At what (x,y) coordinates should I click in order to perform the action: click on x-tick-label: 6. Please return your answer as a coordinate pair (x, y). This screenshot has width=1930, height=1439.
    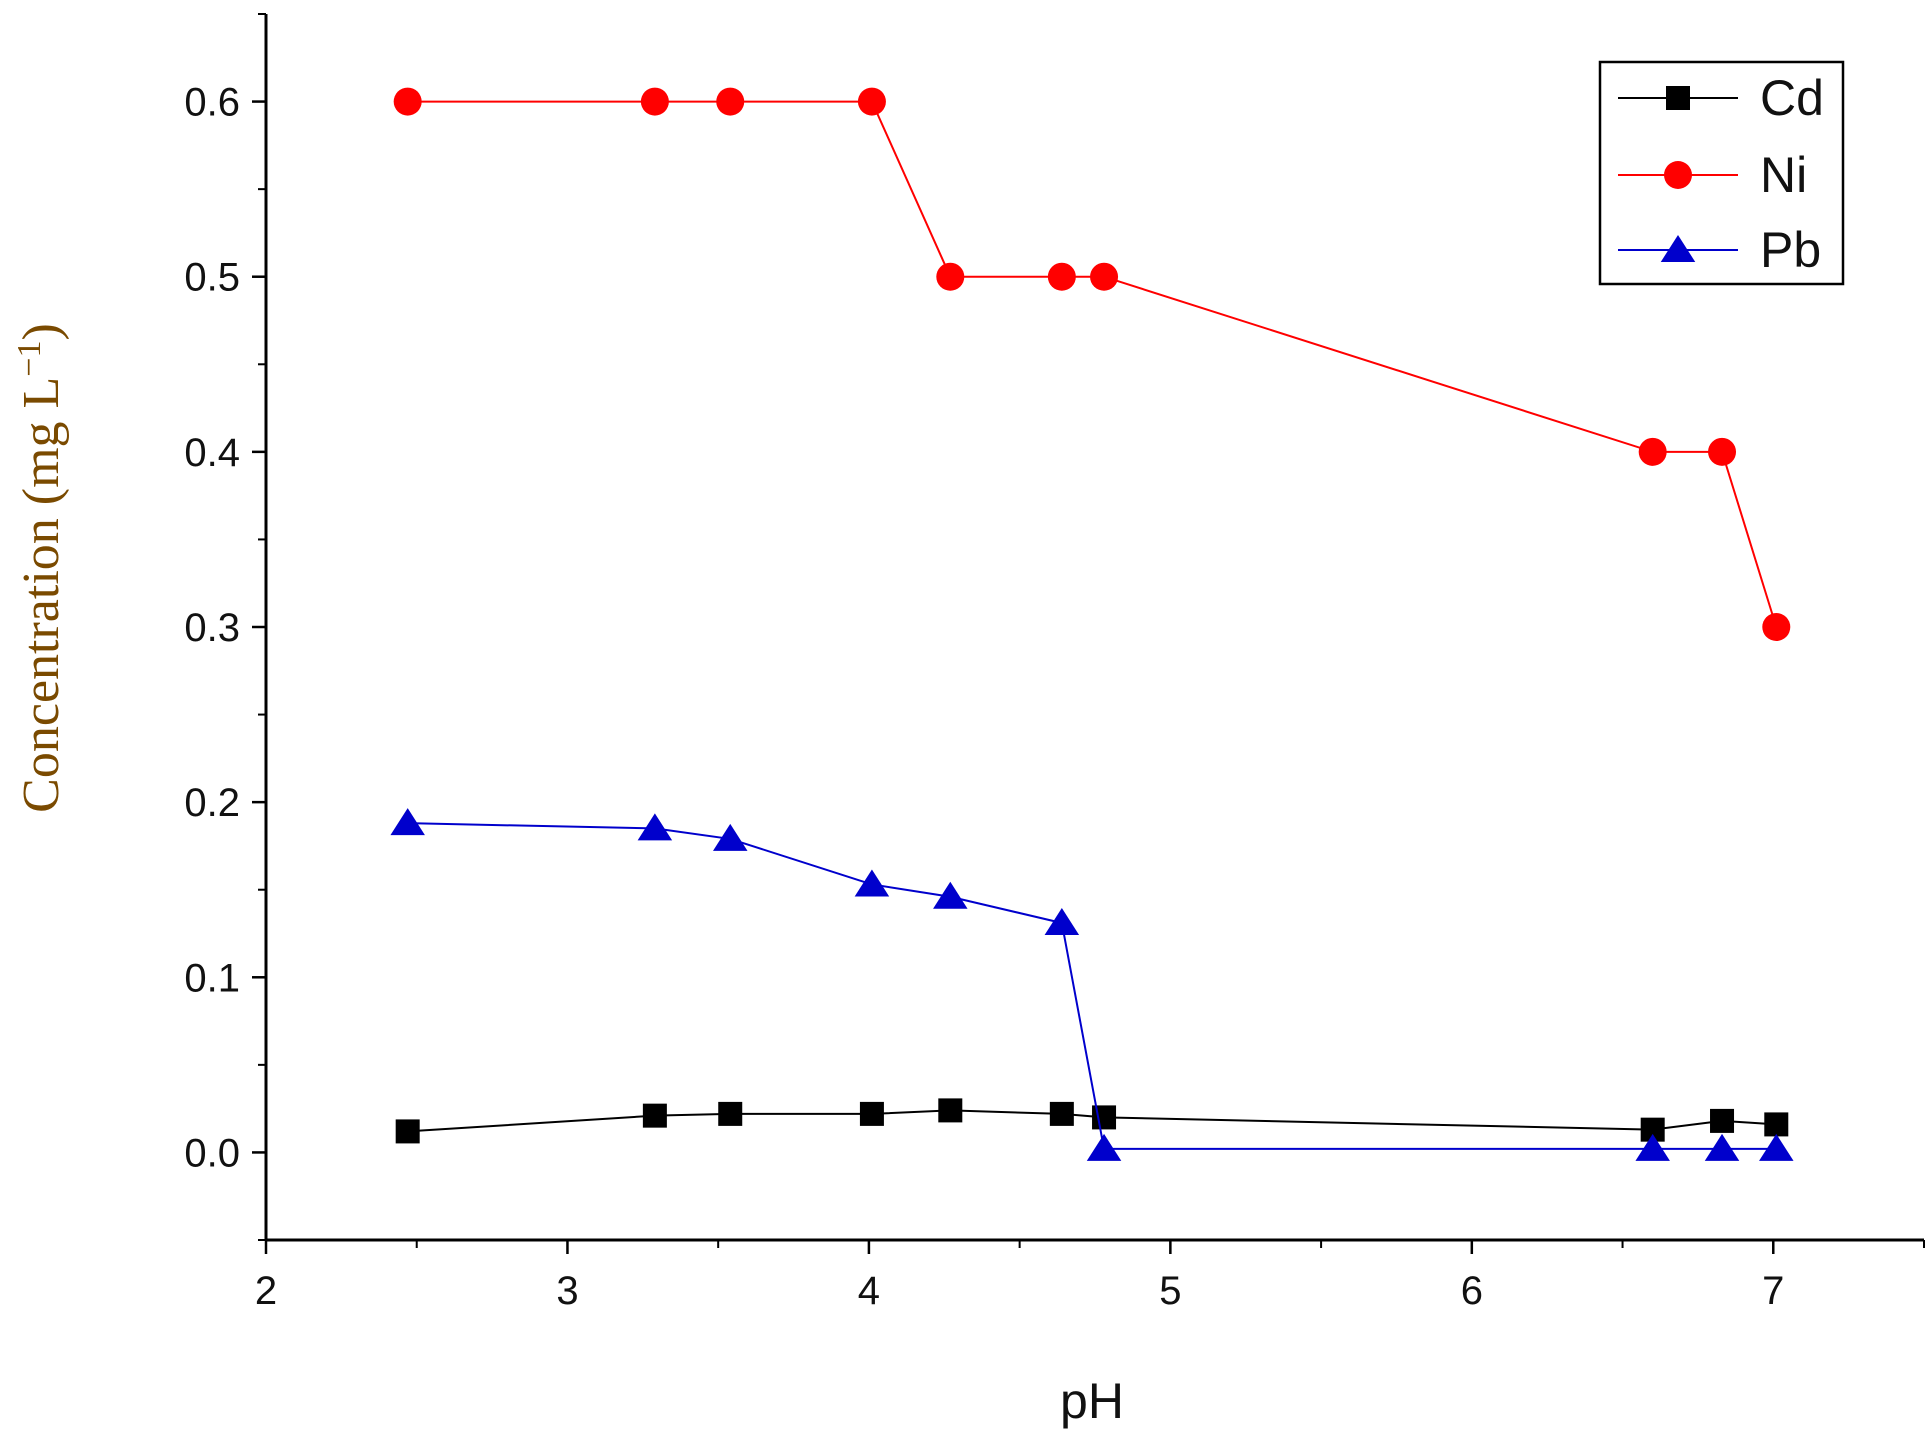
    Looking at the image, I should click on (1472, 1291).